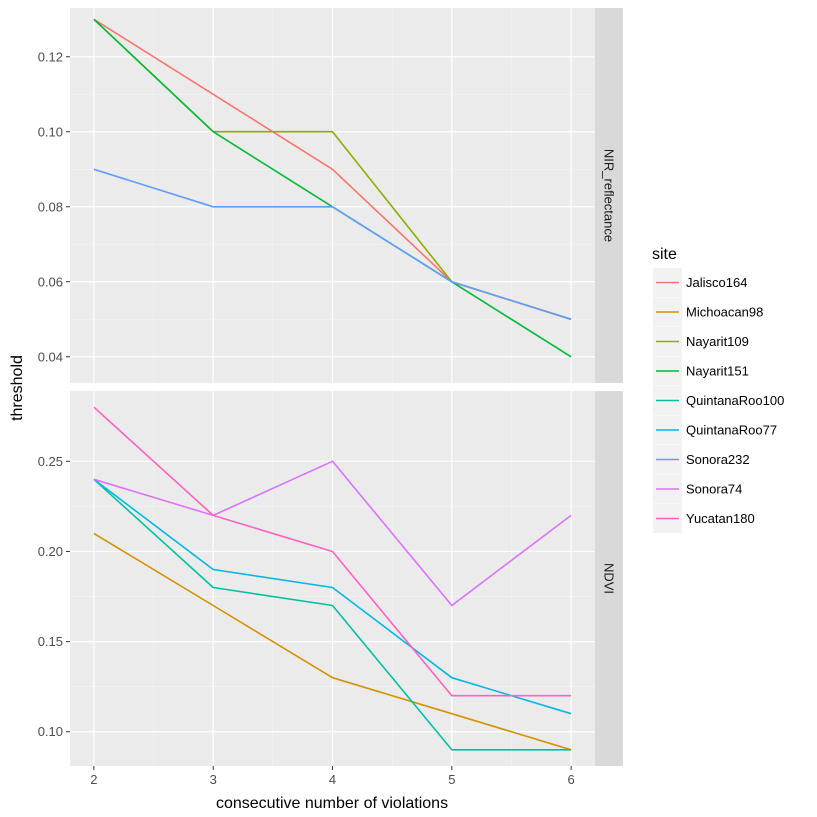  I want to click on legend-label: Sonora74, so click(714, 489).